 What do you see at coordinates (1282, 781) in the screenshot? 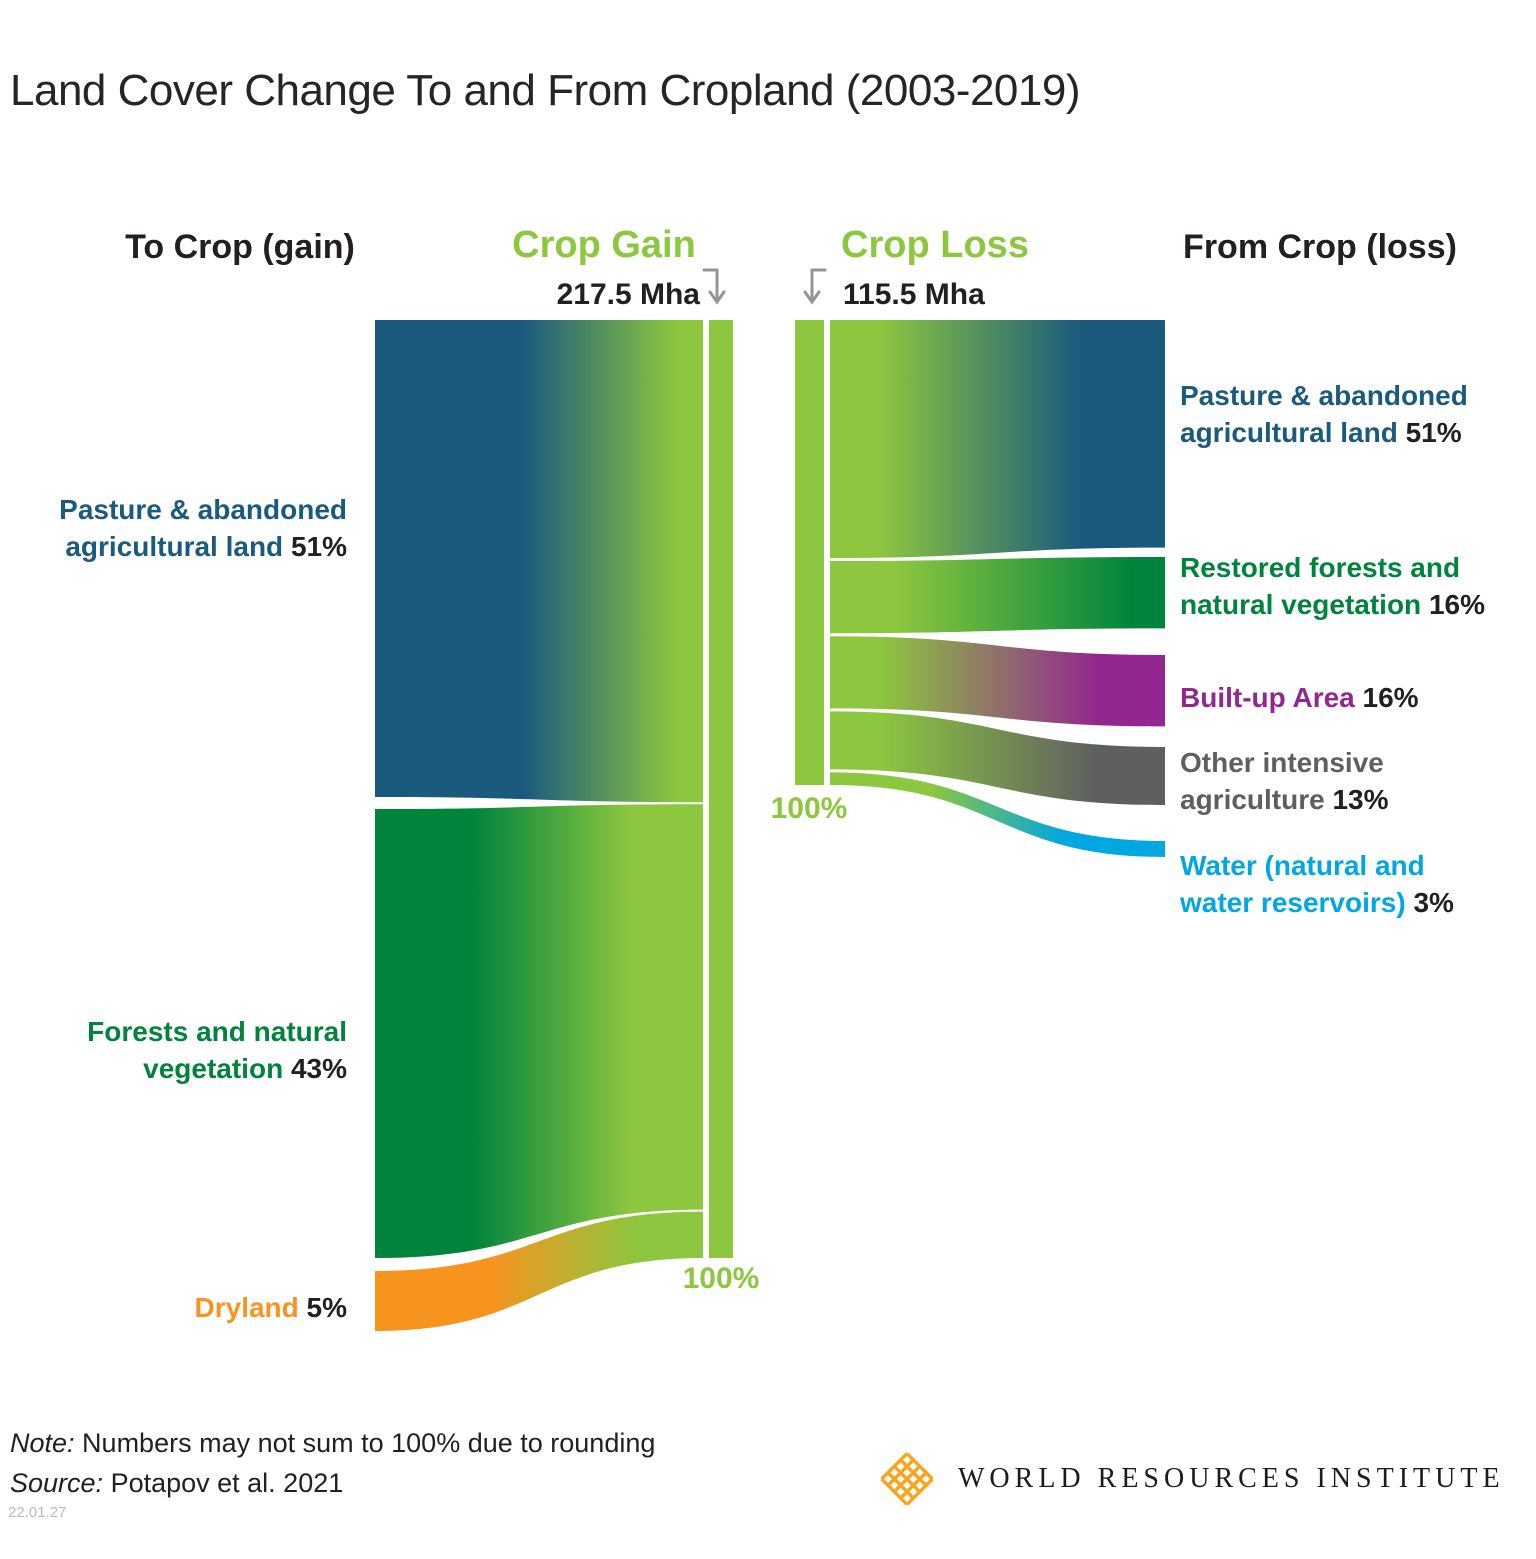
I see `label-loss-other-agriculture-name: Other intensive agriculture` at bounding box center [1282, 781].